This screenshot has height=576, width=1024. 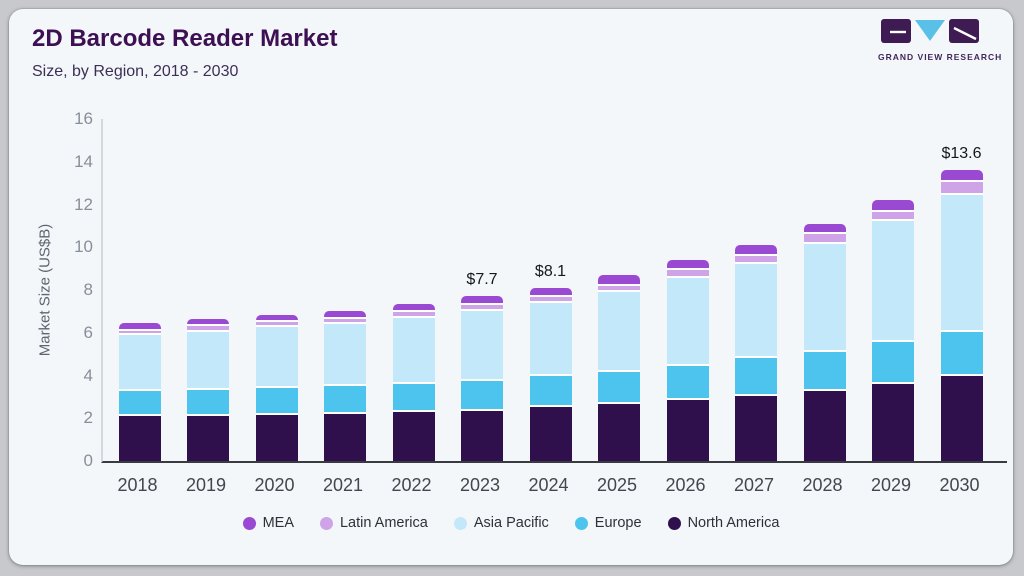 I want to click on x-tick-label-2027: 2027, so click(x=754, y=485).